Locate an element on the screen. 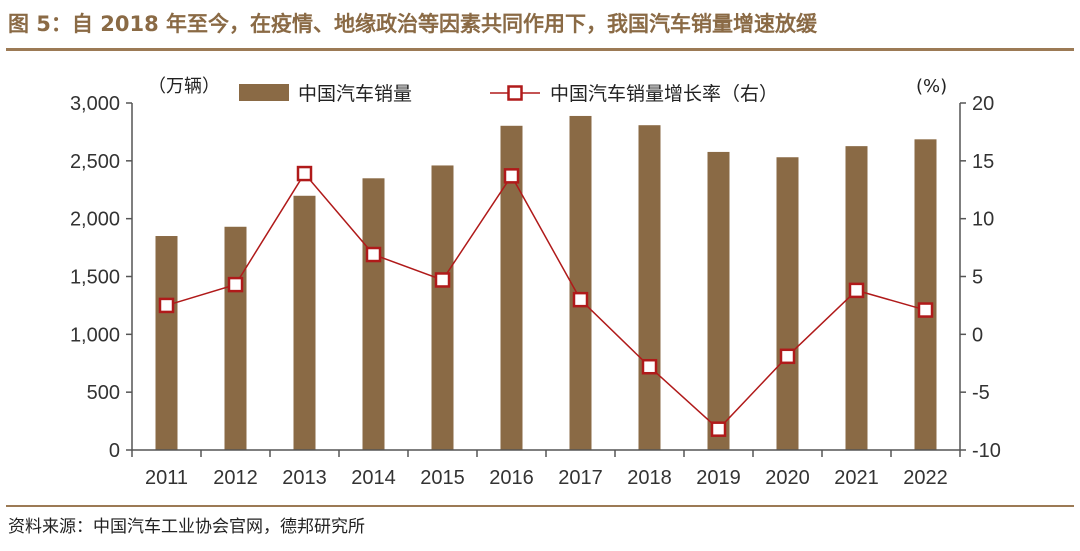 The height and width of the screenshot is (551, 1080). bar-2014 is located at coordinates (373, 314).